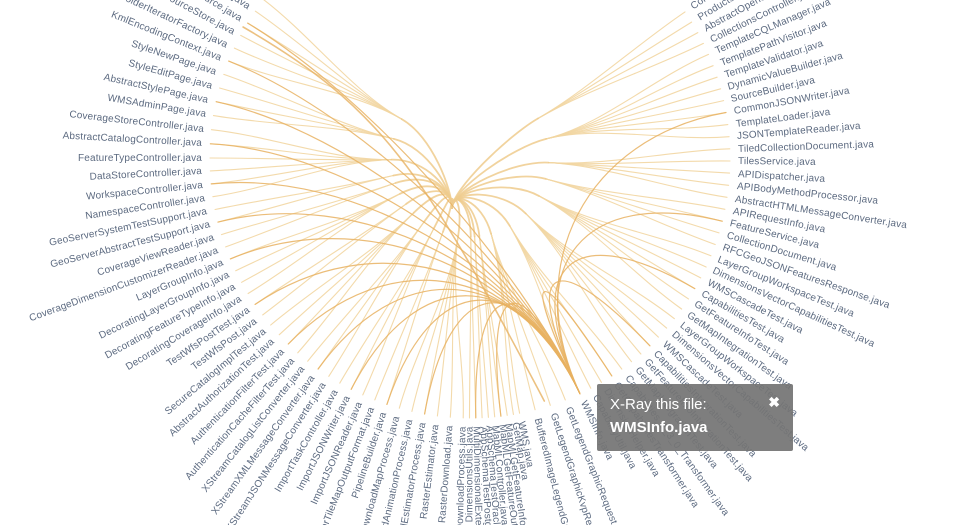  Describe the element at coordinates (776, 162) in the screenshot. I see `file-label: TilesService.java` at that location.